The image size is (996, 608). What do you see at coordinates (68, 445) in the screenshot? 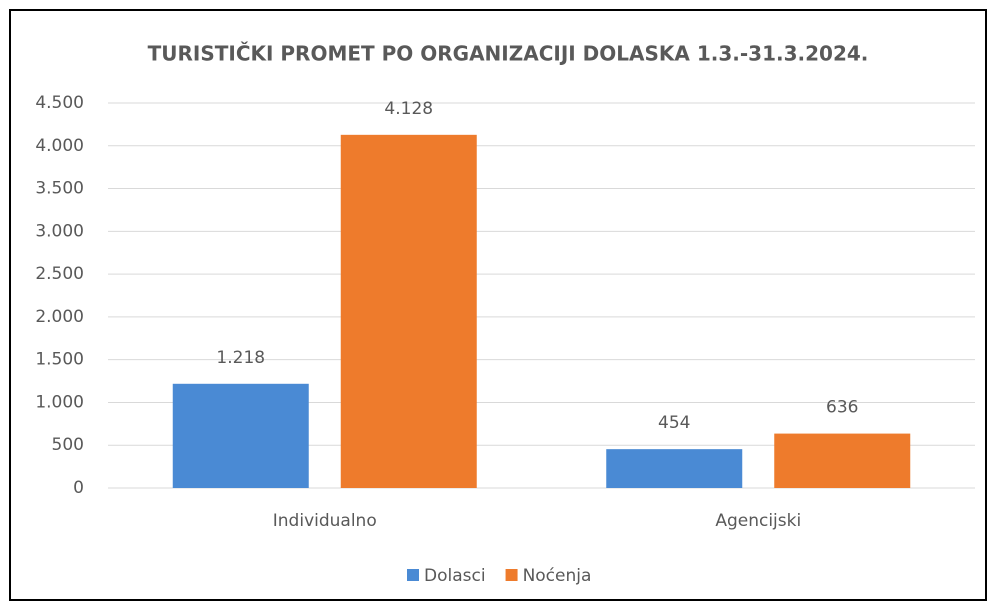
I see `y-tick-label: 500` at bounding box center [68, 445].